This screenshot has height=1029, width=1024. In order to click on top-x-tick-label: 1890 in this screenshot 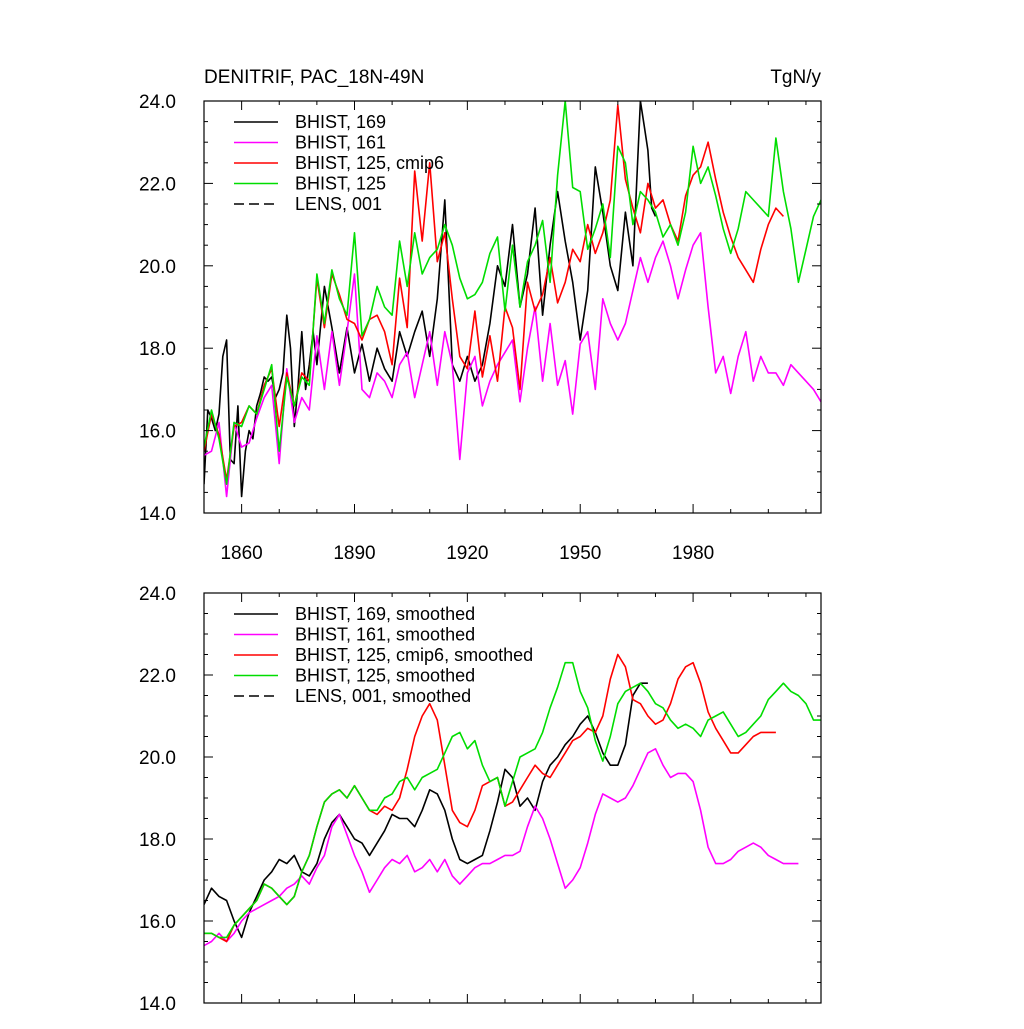, I will do `click(354, 553)`.